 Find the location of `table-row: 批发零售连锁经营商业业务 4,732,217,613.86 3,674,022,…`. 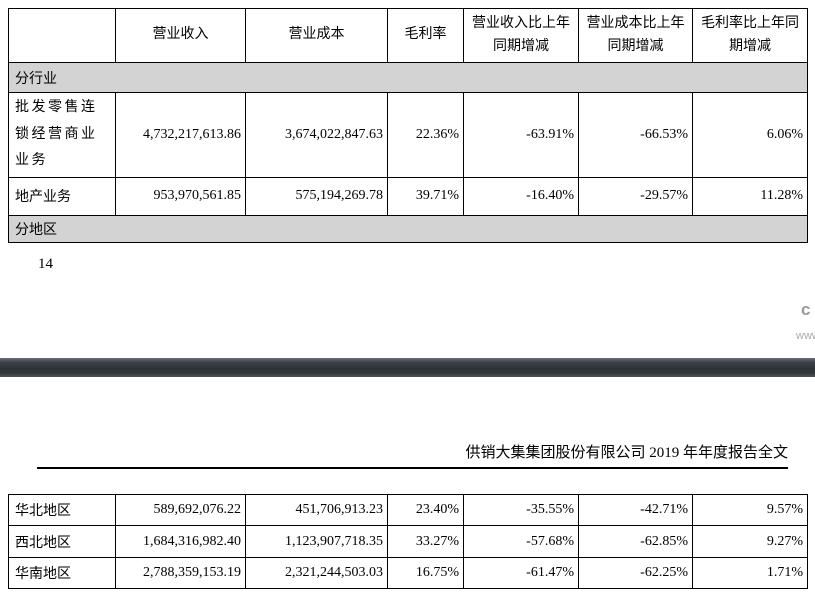

table-row: 批发零售连锁经营商业业务 4,732,217,613.86 3,674,022,… is located at coordinates (408, 135).